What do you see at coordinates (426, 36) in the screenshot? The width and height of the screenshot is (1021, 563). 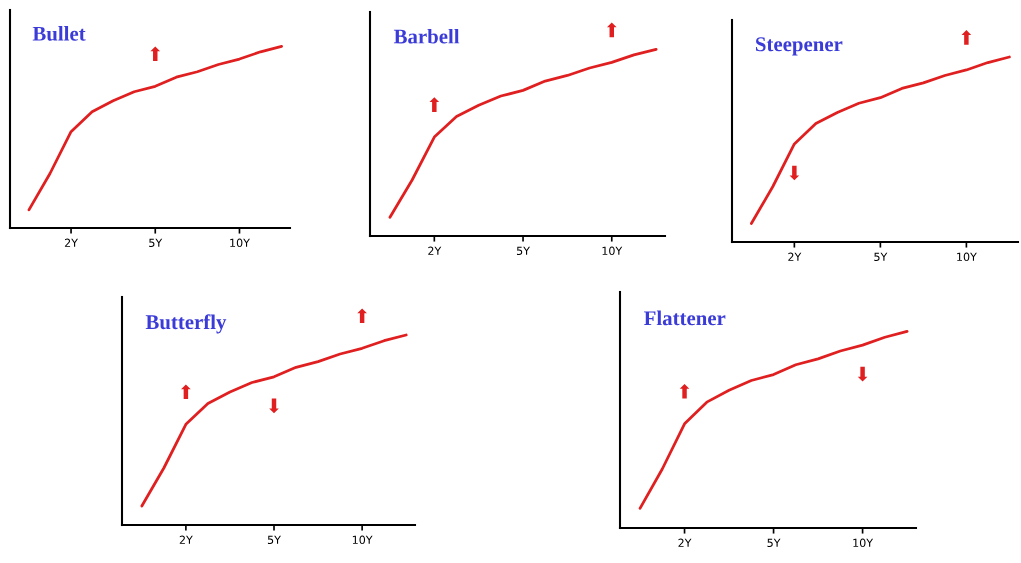 I see `chart-title: Barbell` at bounding box center [426, 36].